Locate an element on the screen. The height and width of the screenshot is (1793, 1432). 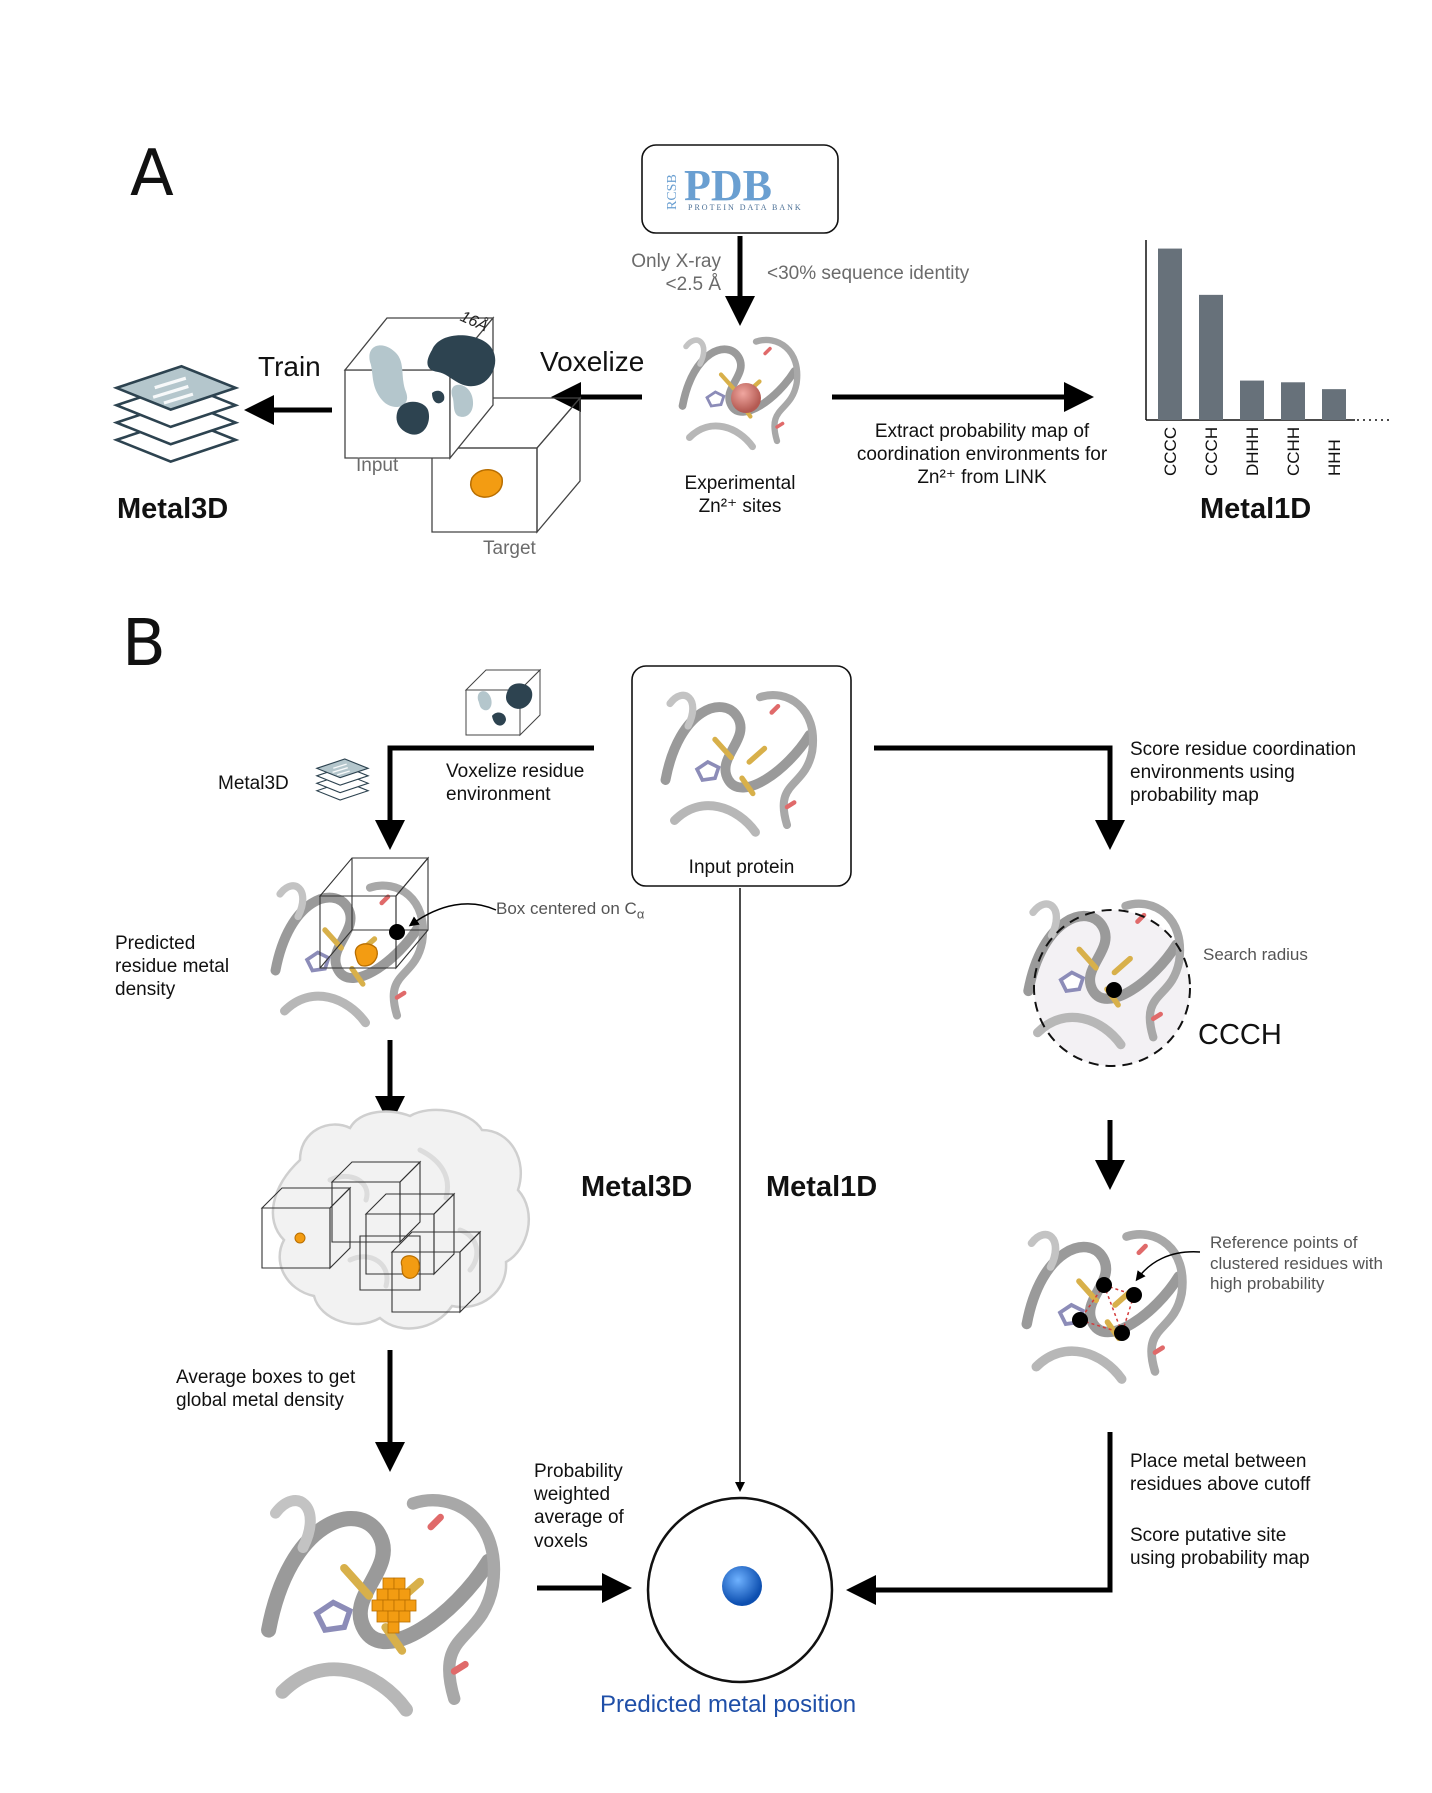
zn-site-structure is located at coordinates (740, 393).